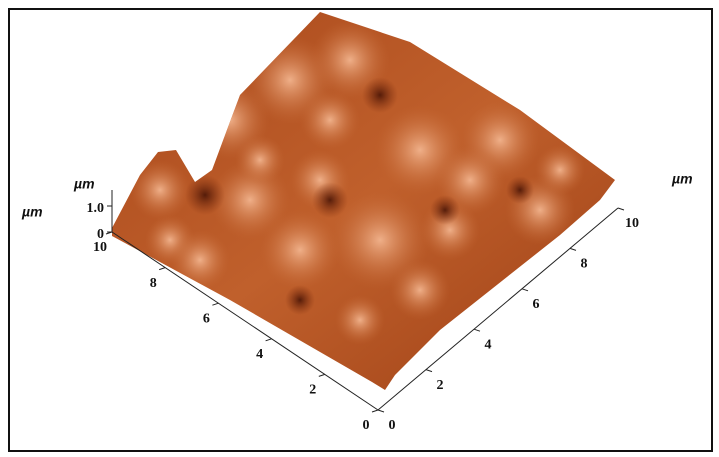 The width and height of the screenshot is (719, 457). Describe the element at coordinates (440, 385) in the screenshot. I see `right-tick-label: 2` at that location.